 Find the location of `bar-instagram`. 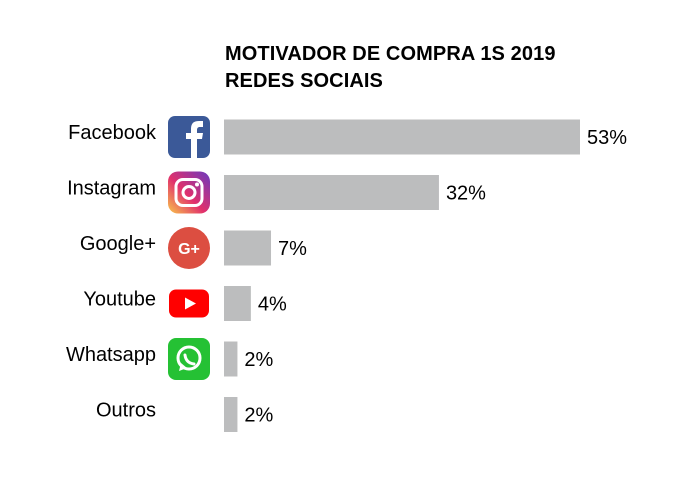

bar-instagram is located at coordinates (331, 192).